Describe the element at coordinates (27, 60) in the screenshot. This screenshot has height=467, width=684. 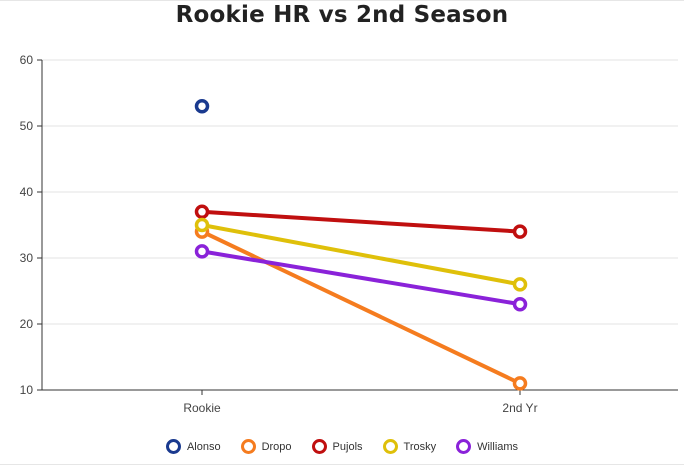
I see `y-tick-label: 60` at that location.